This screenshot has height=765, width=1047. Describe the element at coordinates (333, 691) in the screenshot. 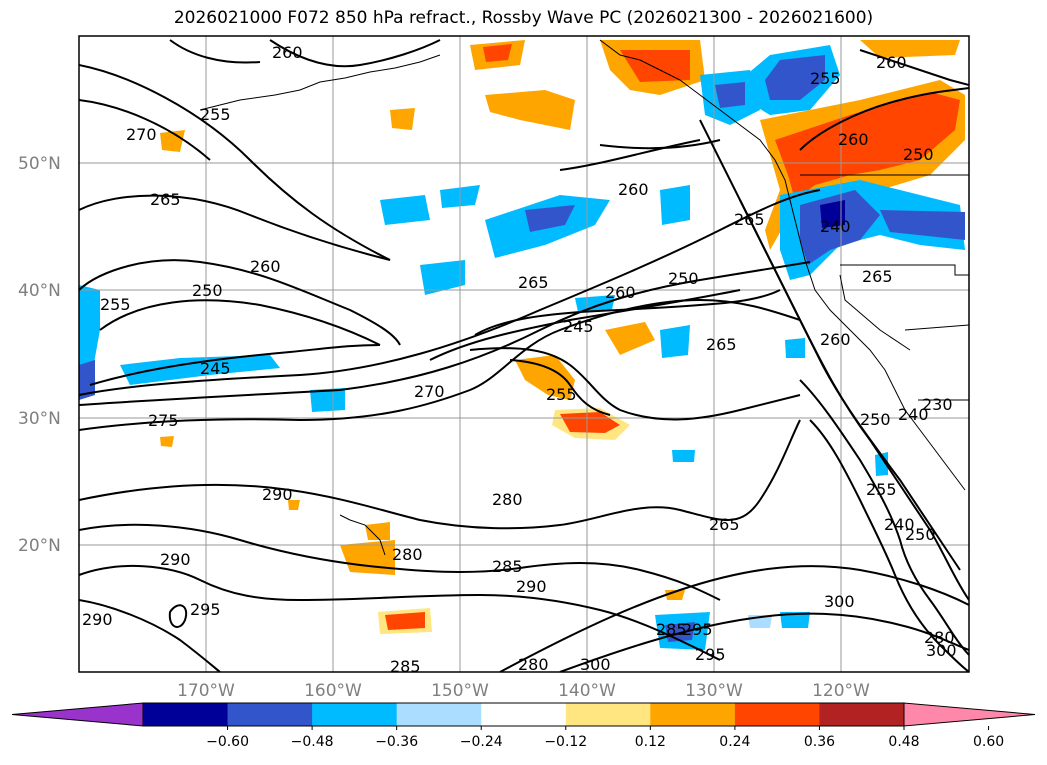

I see `lon-label: 160°W` at that location.